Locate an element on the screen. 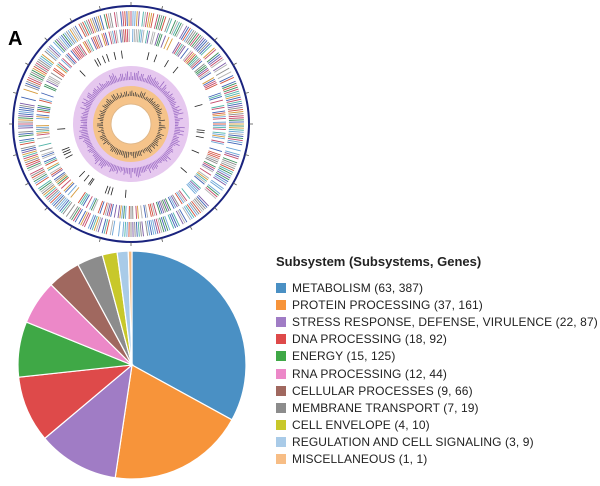  legend-item: PROTEIN PROCESSING (37, 161) is located at coordinates (436, 304).